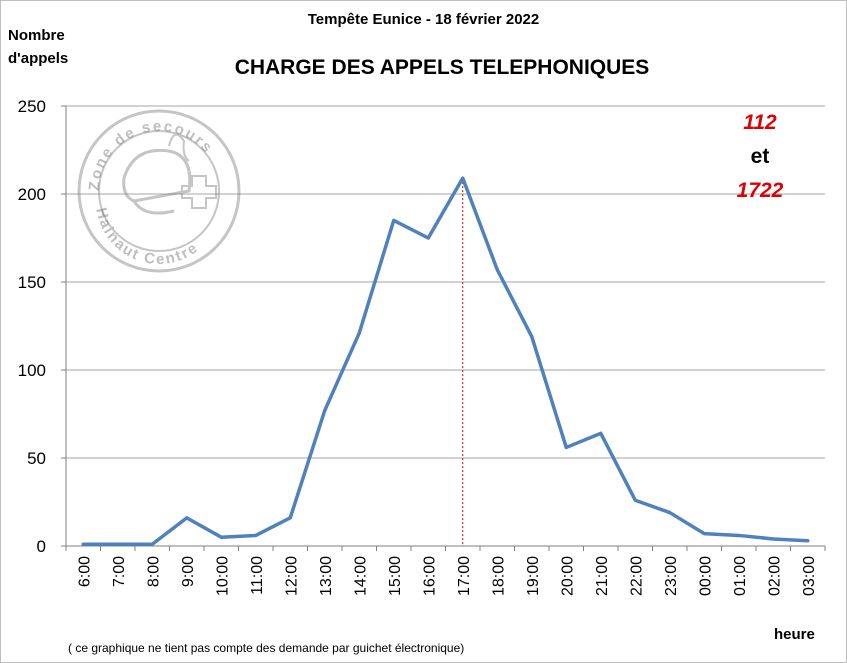 This screenshot has height=663, width=847. Describe the element at coordinates (257, 575) in the screenshot. I see `x-tick-label: 11:00` at that location.